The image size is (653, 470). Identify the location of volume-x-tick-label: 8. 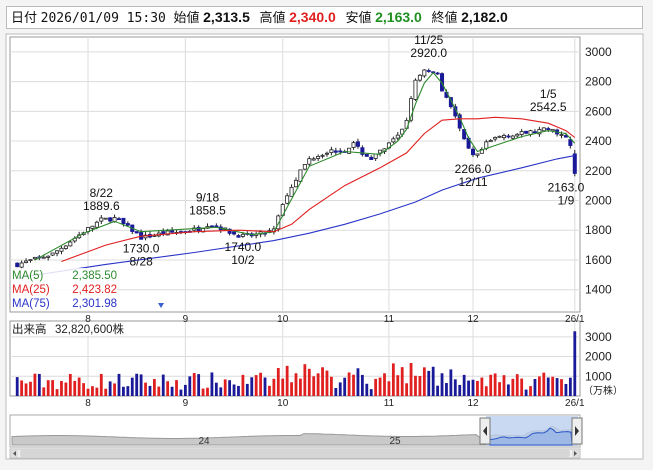
(88, 403).